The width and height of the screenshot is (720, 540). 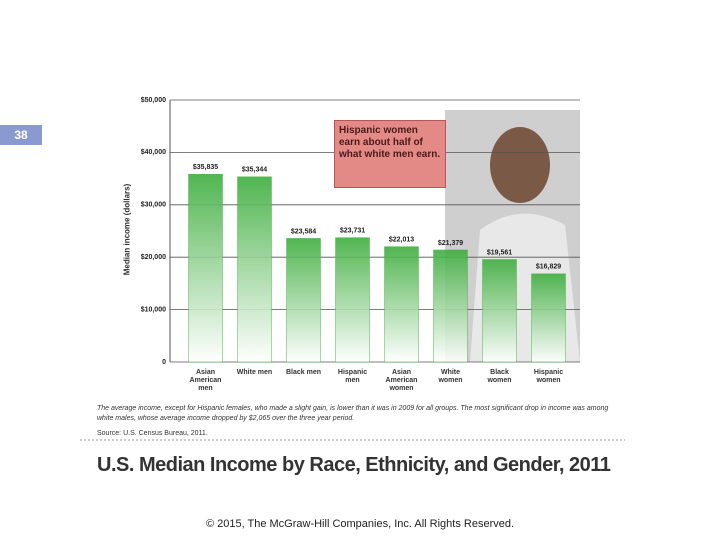 What do you see at coordinates (520, 165) in the screenshot?
I see `photo-person` at bounding box center [520, 165].